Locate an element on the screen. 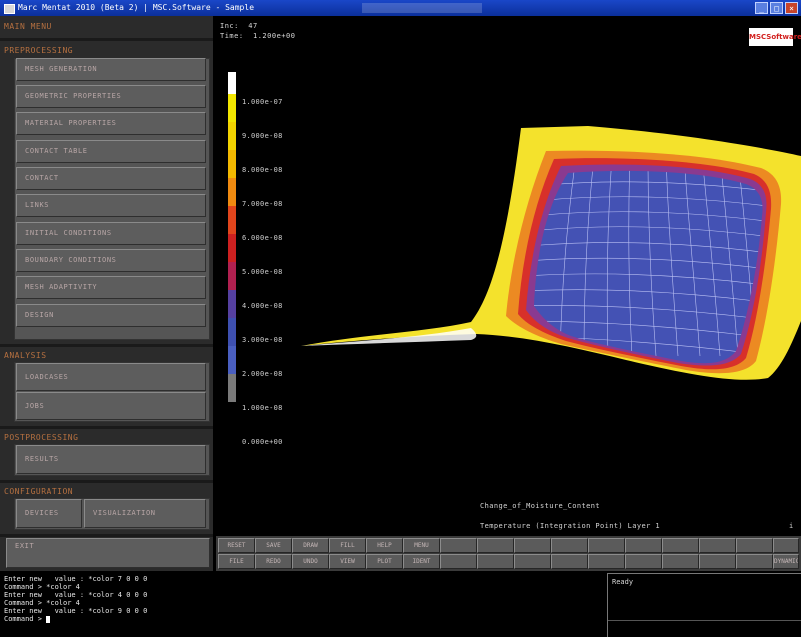 The width and height of the screenshot is (801, 637). section-title-analysis: ANALYSIS is located at coordinates (25, 355).